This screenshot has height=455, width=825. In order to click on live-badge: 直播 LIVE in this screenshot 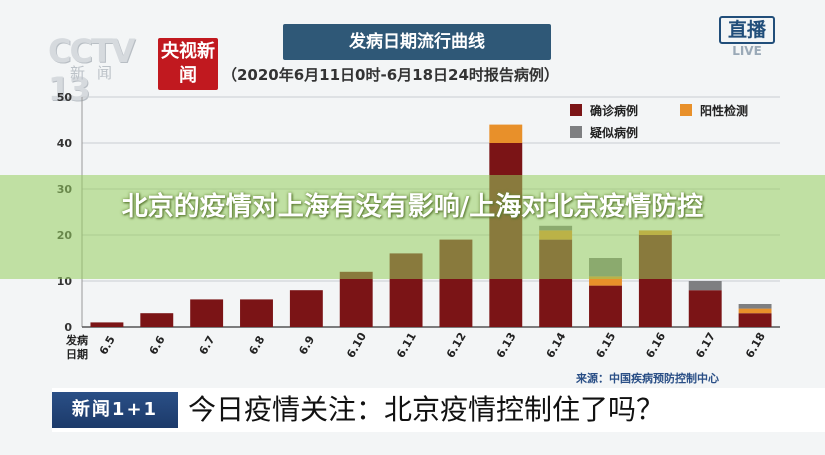, I will do `click(747, 37)`.